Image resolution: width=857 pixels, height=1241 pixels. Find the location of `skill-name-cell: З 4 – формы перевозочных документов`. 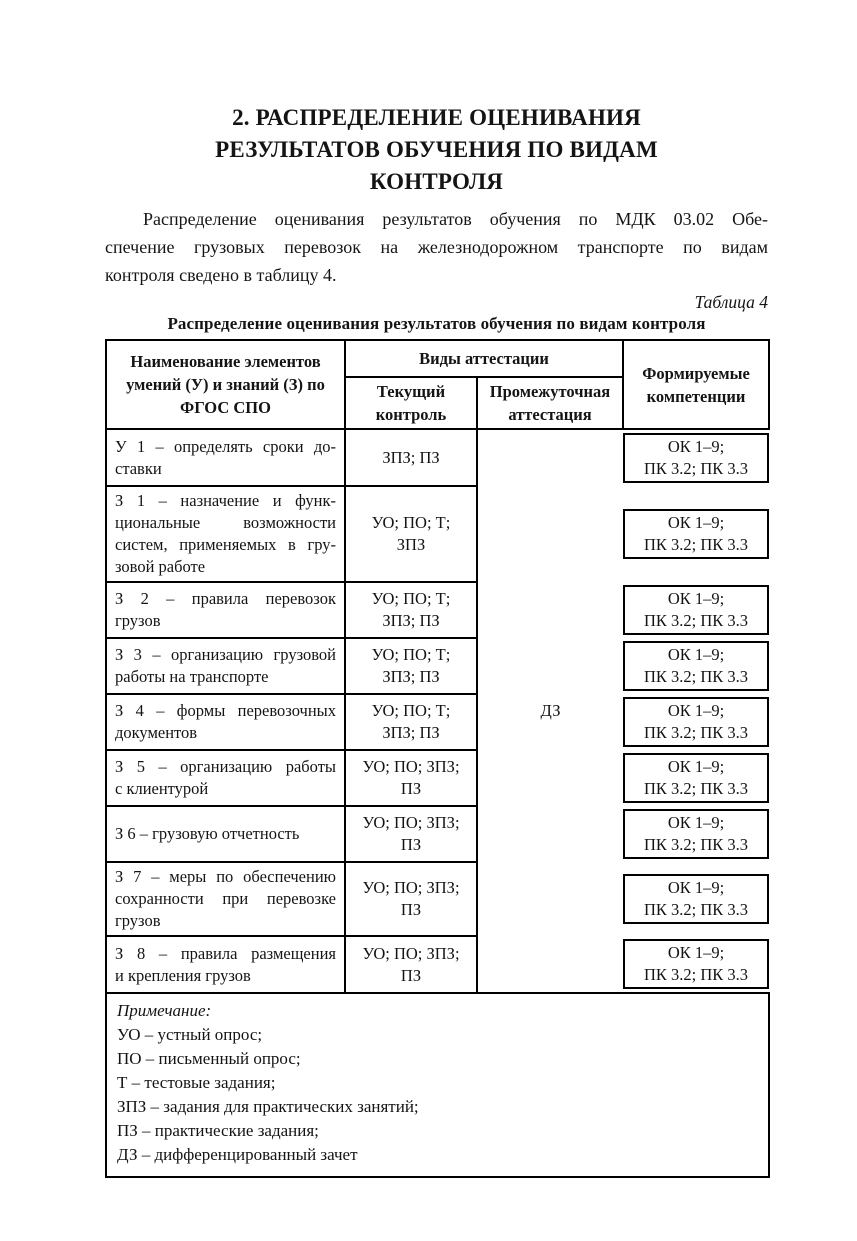

skill-name-cell: З 4 – формы перевозочных документов is located at coordinates (225, 722).